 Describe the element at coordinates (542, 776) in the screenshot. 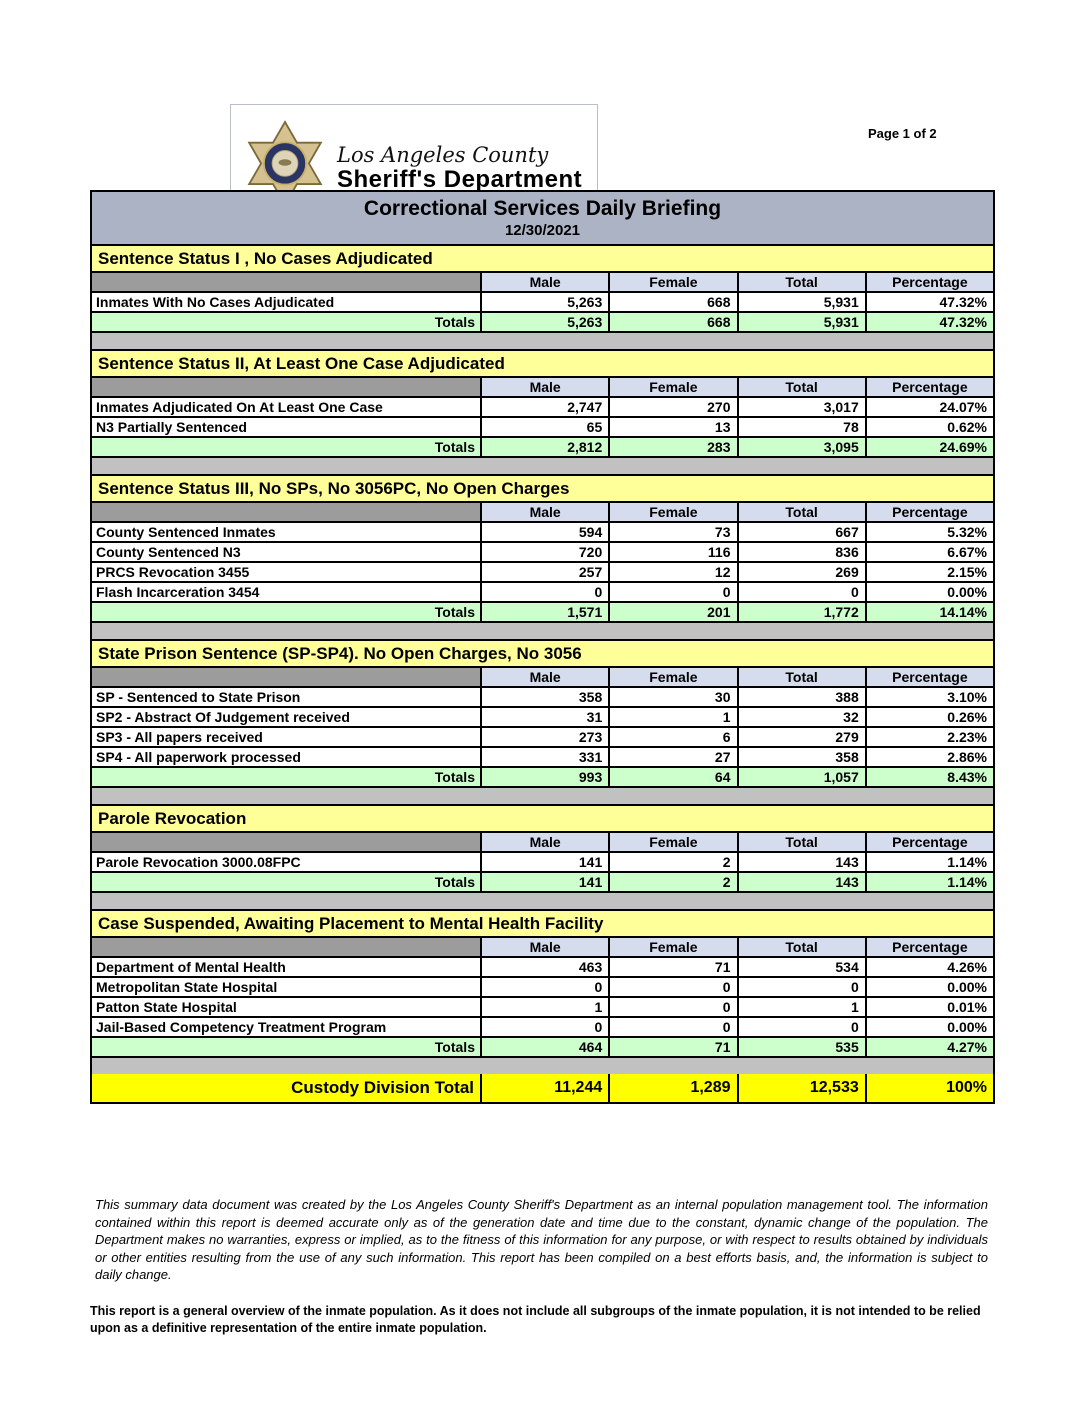

I see `totals-row: Totals 993 64 1,057 8.43%` at that location.